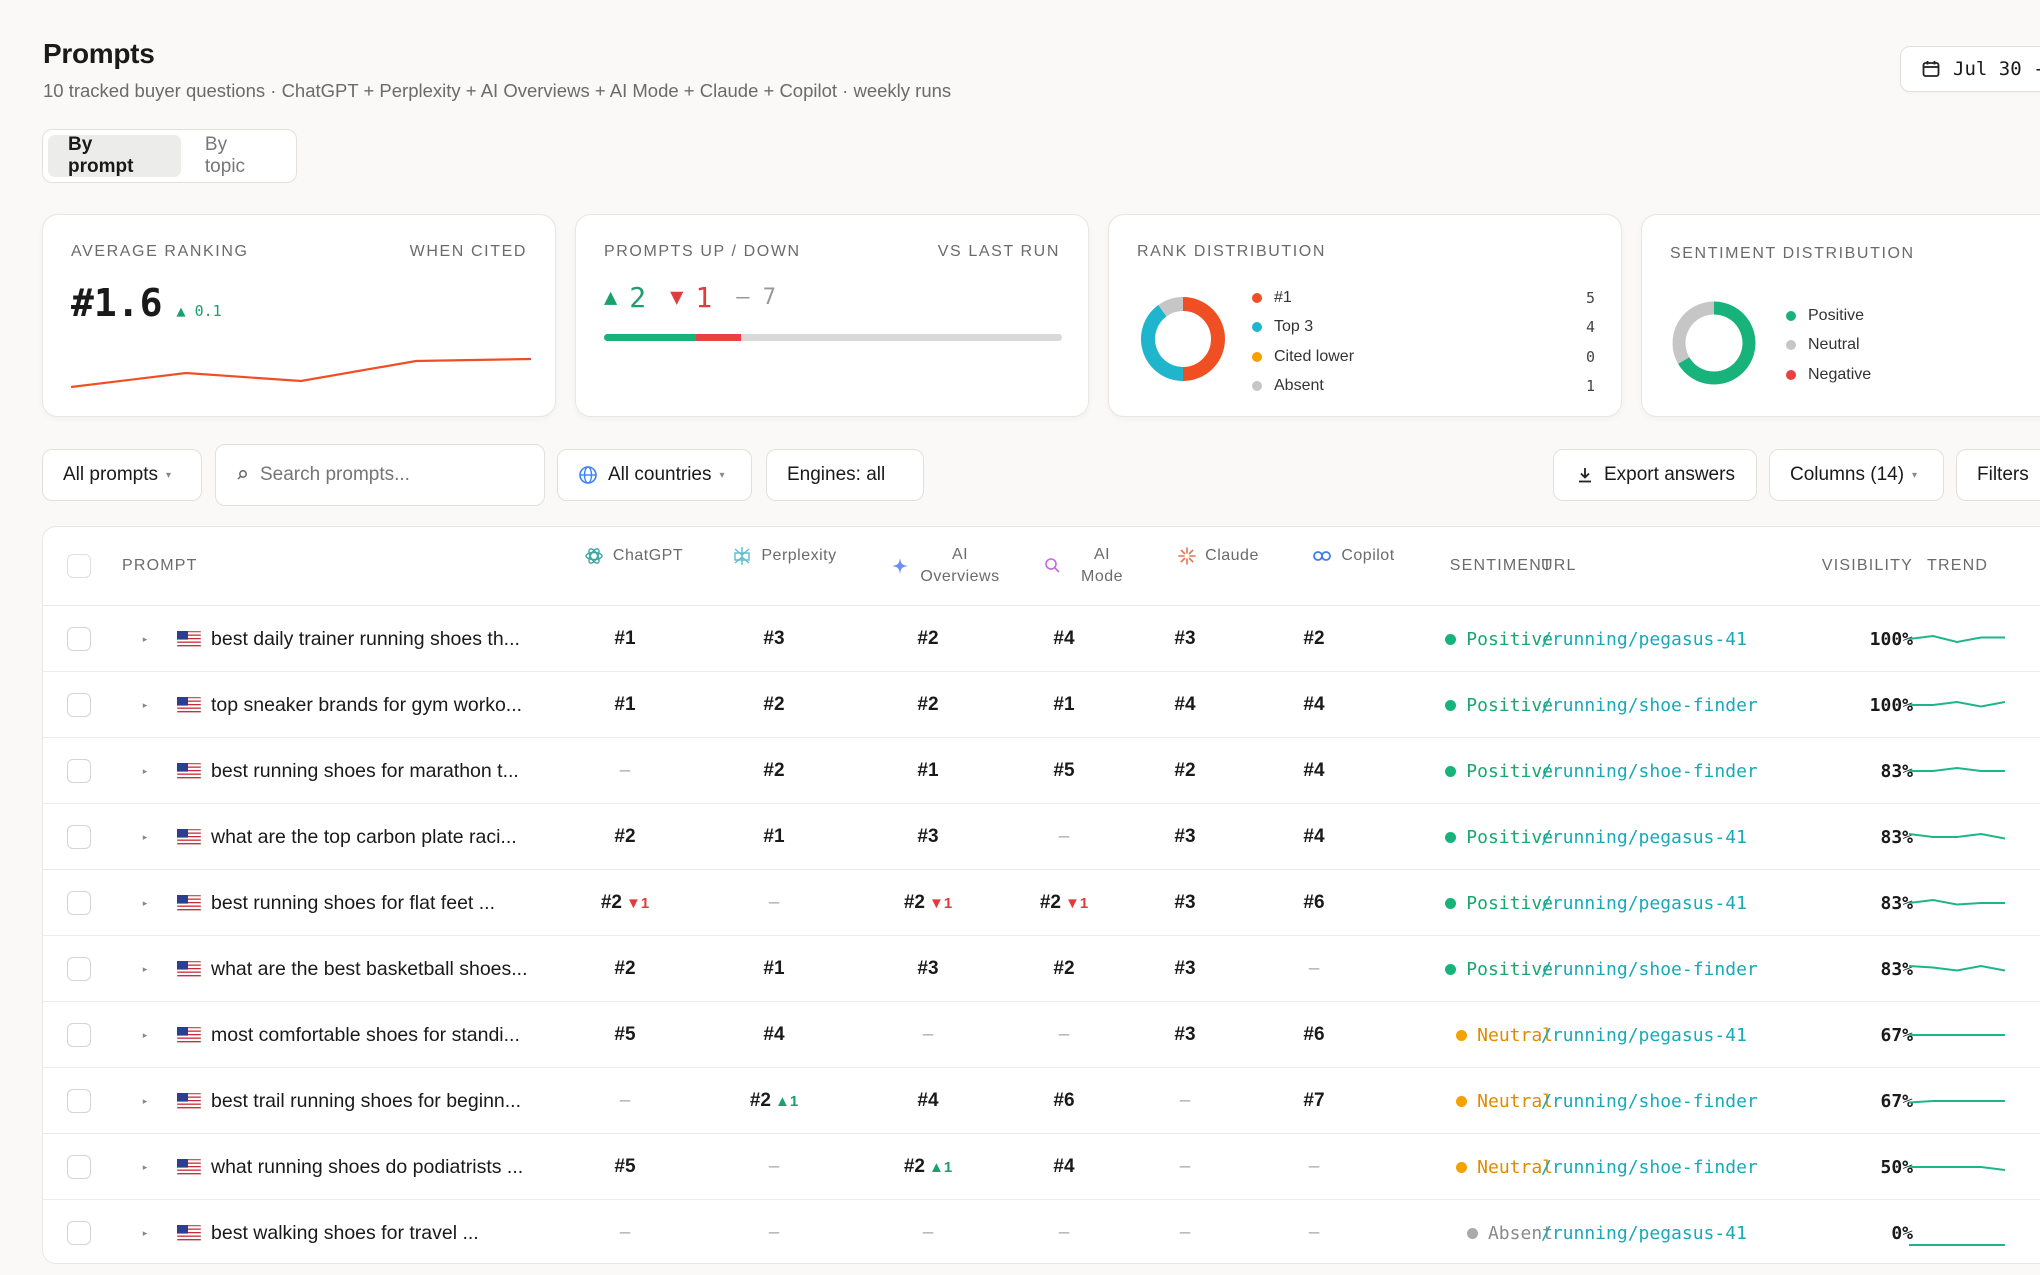 The width and height of the screenshot is (2040, 1275). Describe the element at coordinates (1957, 1245) in the screenshot. I see `trend-sparkline` at that location.